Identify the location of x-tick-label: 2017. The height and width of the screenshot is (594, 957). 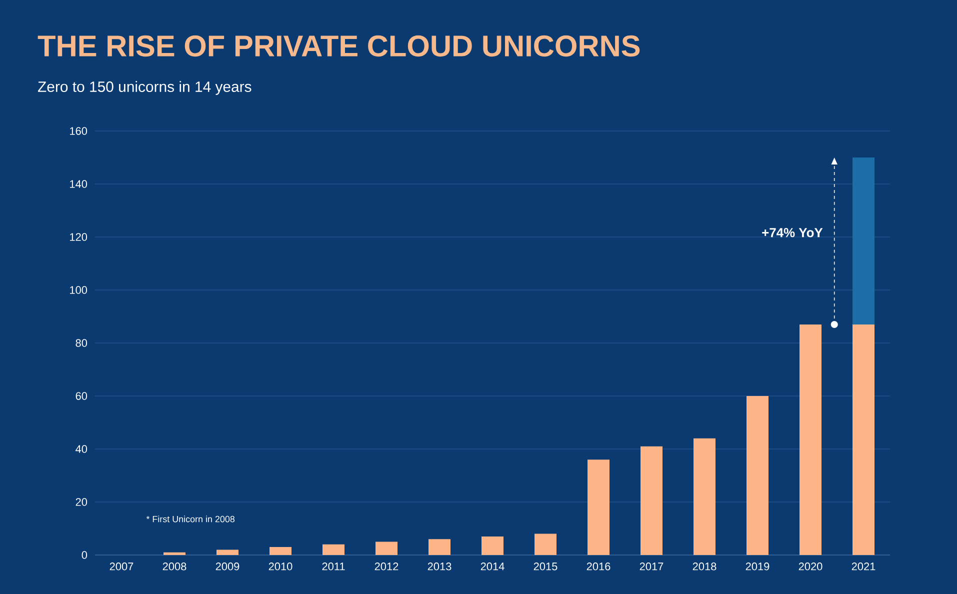
(652, 566).